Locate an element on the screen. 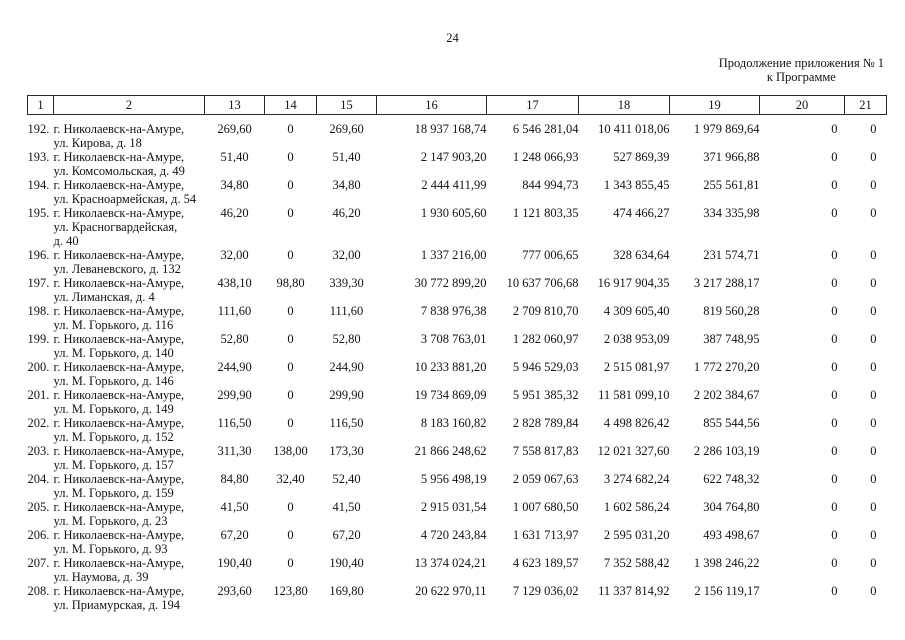 Image resolution: width=905 pixels, height=640 pixels. value-cell-13: 41,50 is located at coordinates (234, 507).